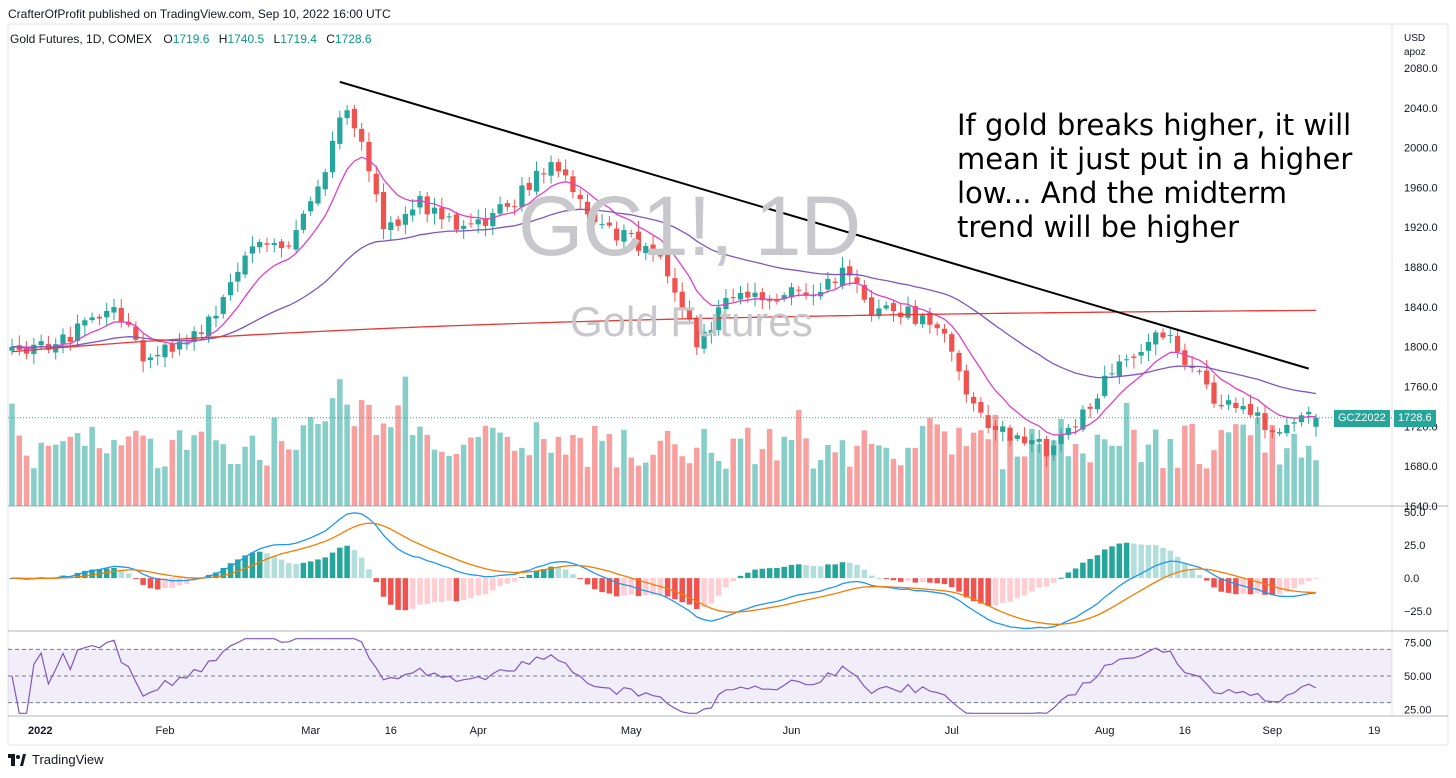  I want to click on tradingview-brand: TradingView, so click(56, 759).